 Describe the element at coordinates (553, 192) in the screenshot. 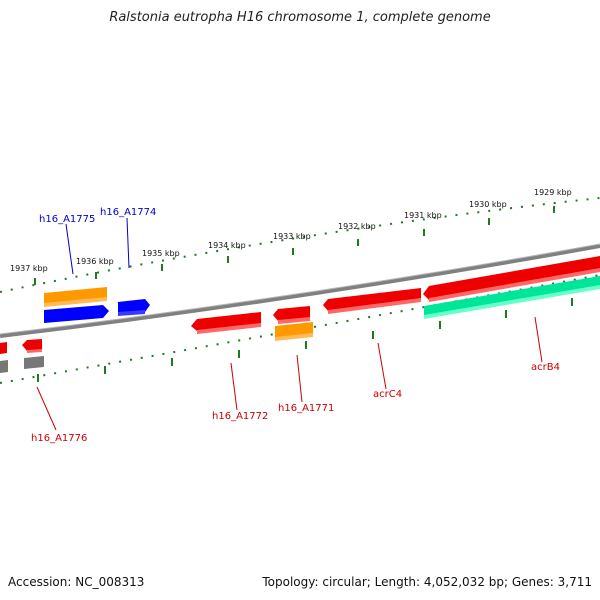

I see `kbp-label-1929: 1929 kbp` at that location.